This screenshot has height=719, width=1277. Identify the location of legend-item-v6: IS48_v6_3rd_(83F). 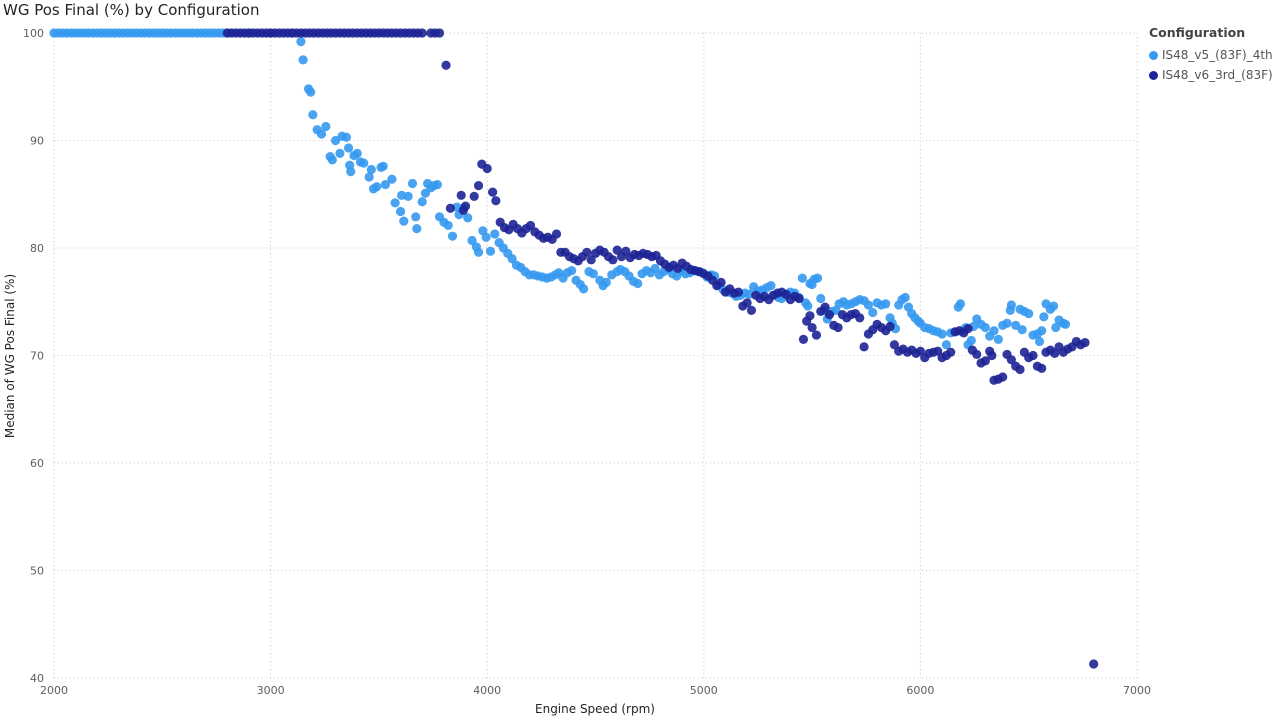
(1211, 75).